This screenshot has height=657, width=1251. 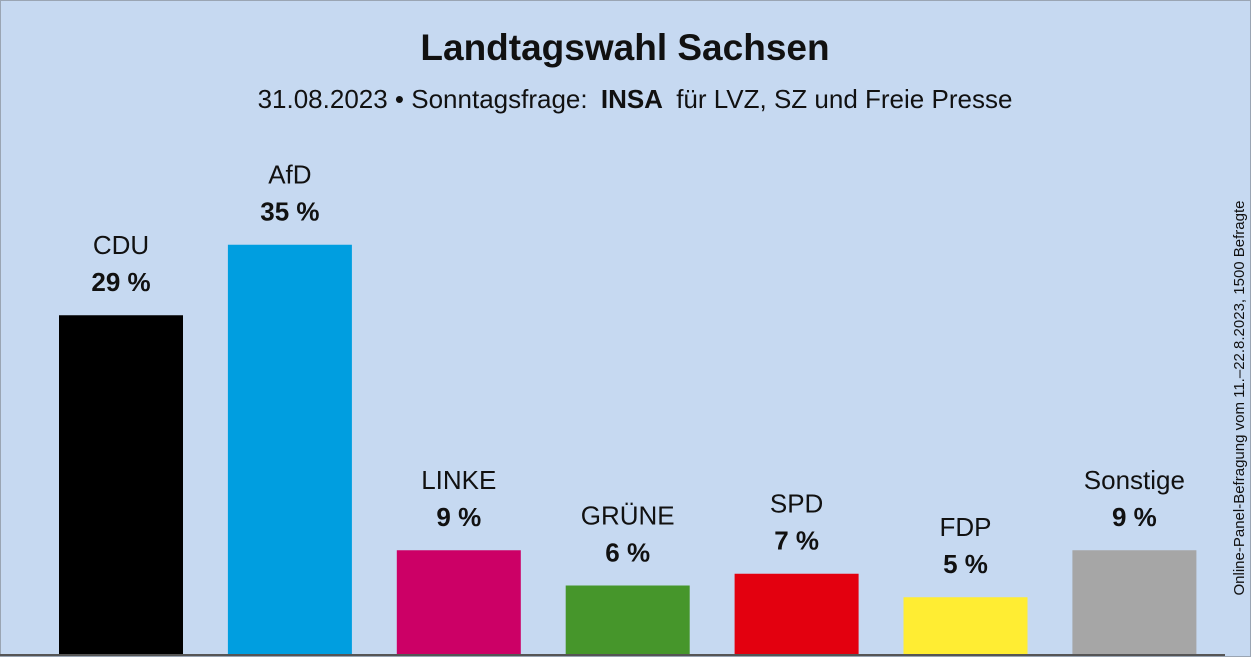 What do you see at coordinates (628, 515) in the screenshot?
I see `category-label: GRÜNE` at bounding box center [628, 515].